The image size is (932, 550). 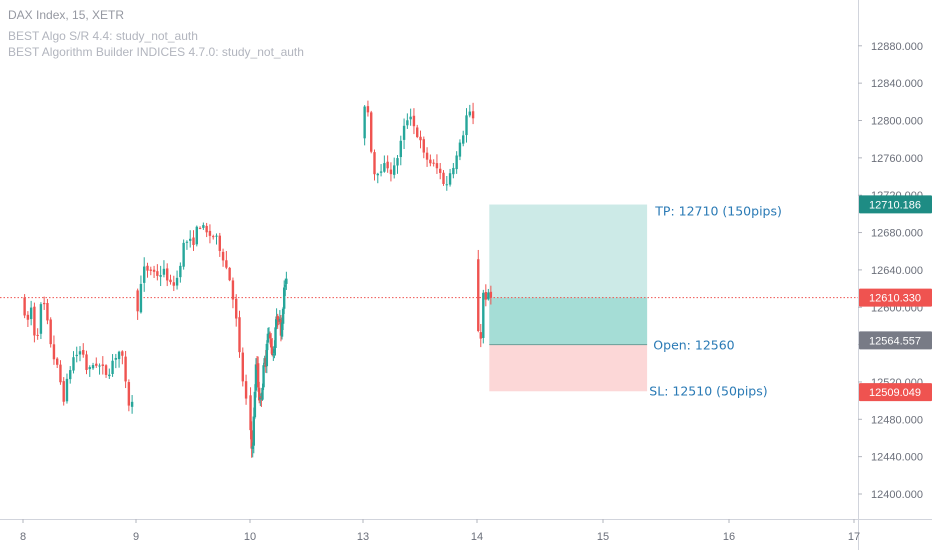 I want to click on y-tick-label: 12840.000, so click(x=897, y=84).